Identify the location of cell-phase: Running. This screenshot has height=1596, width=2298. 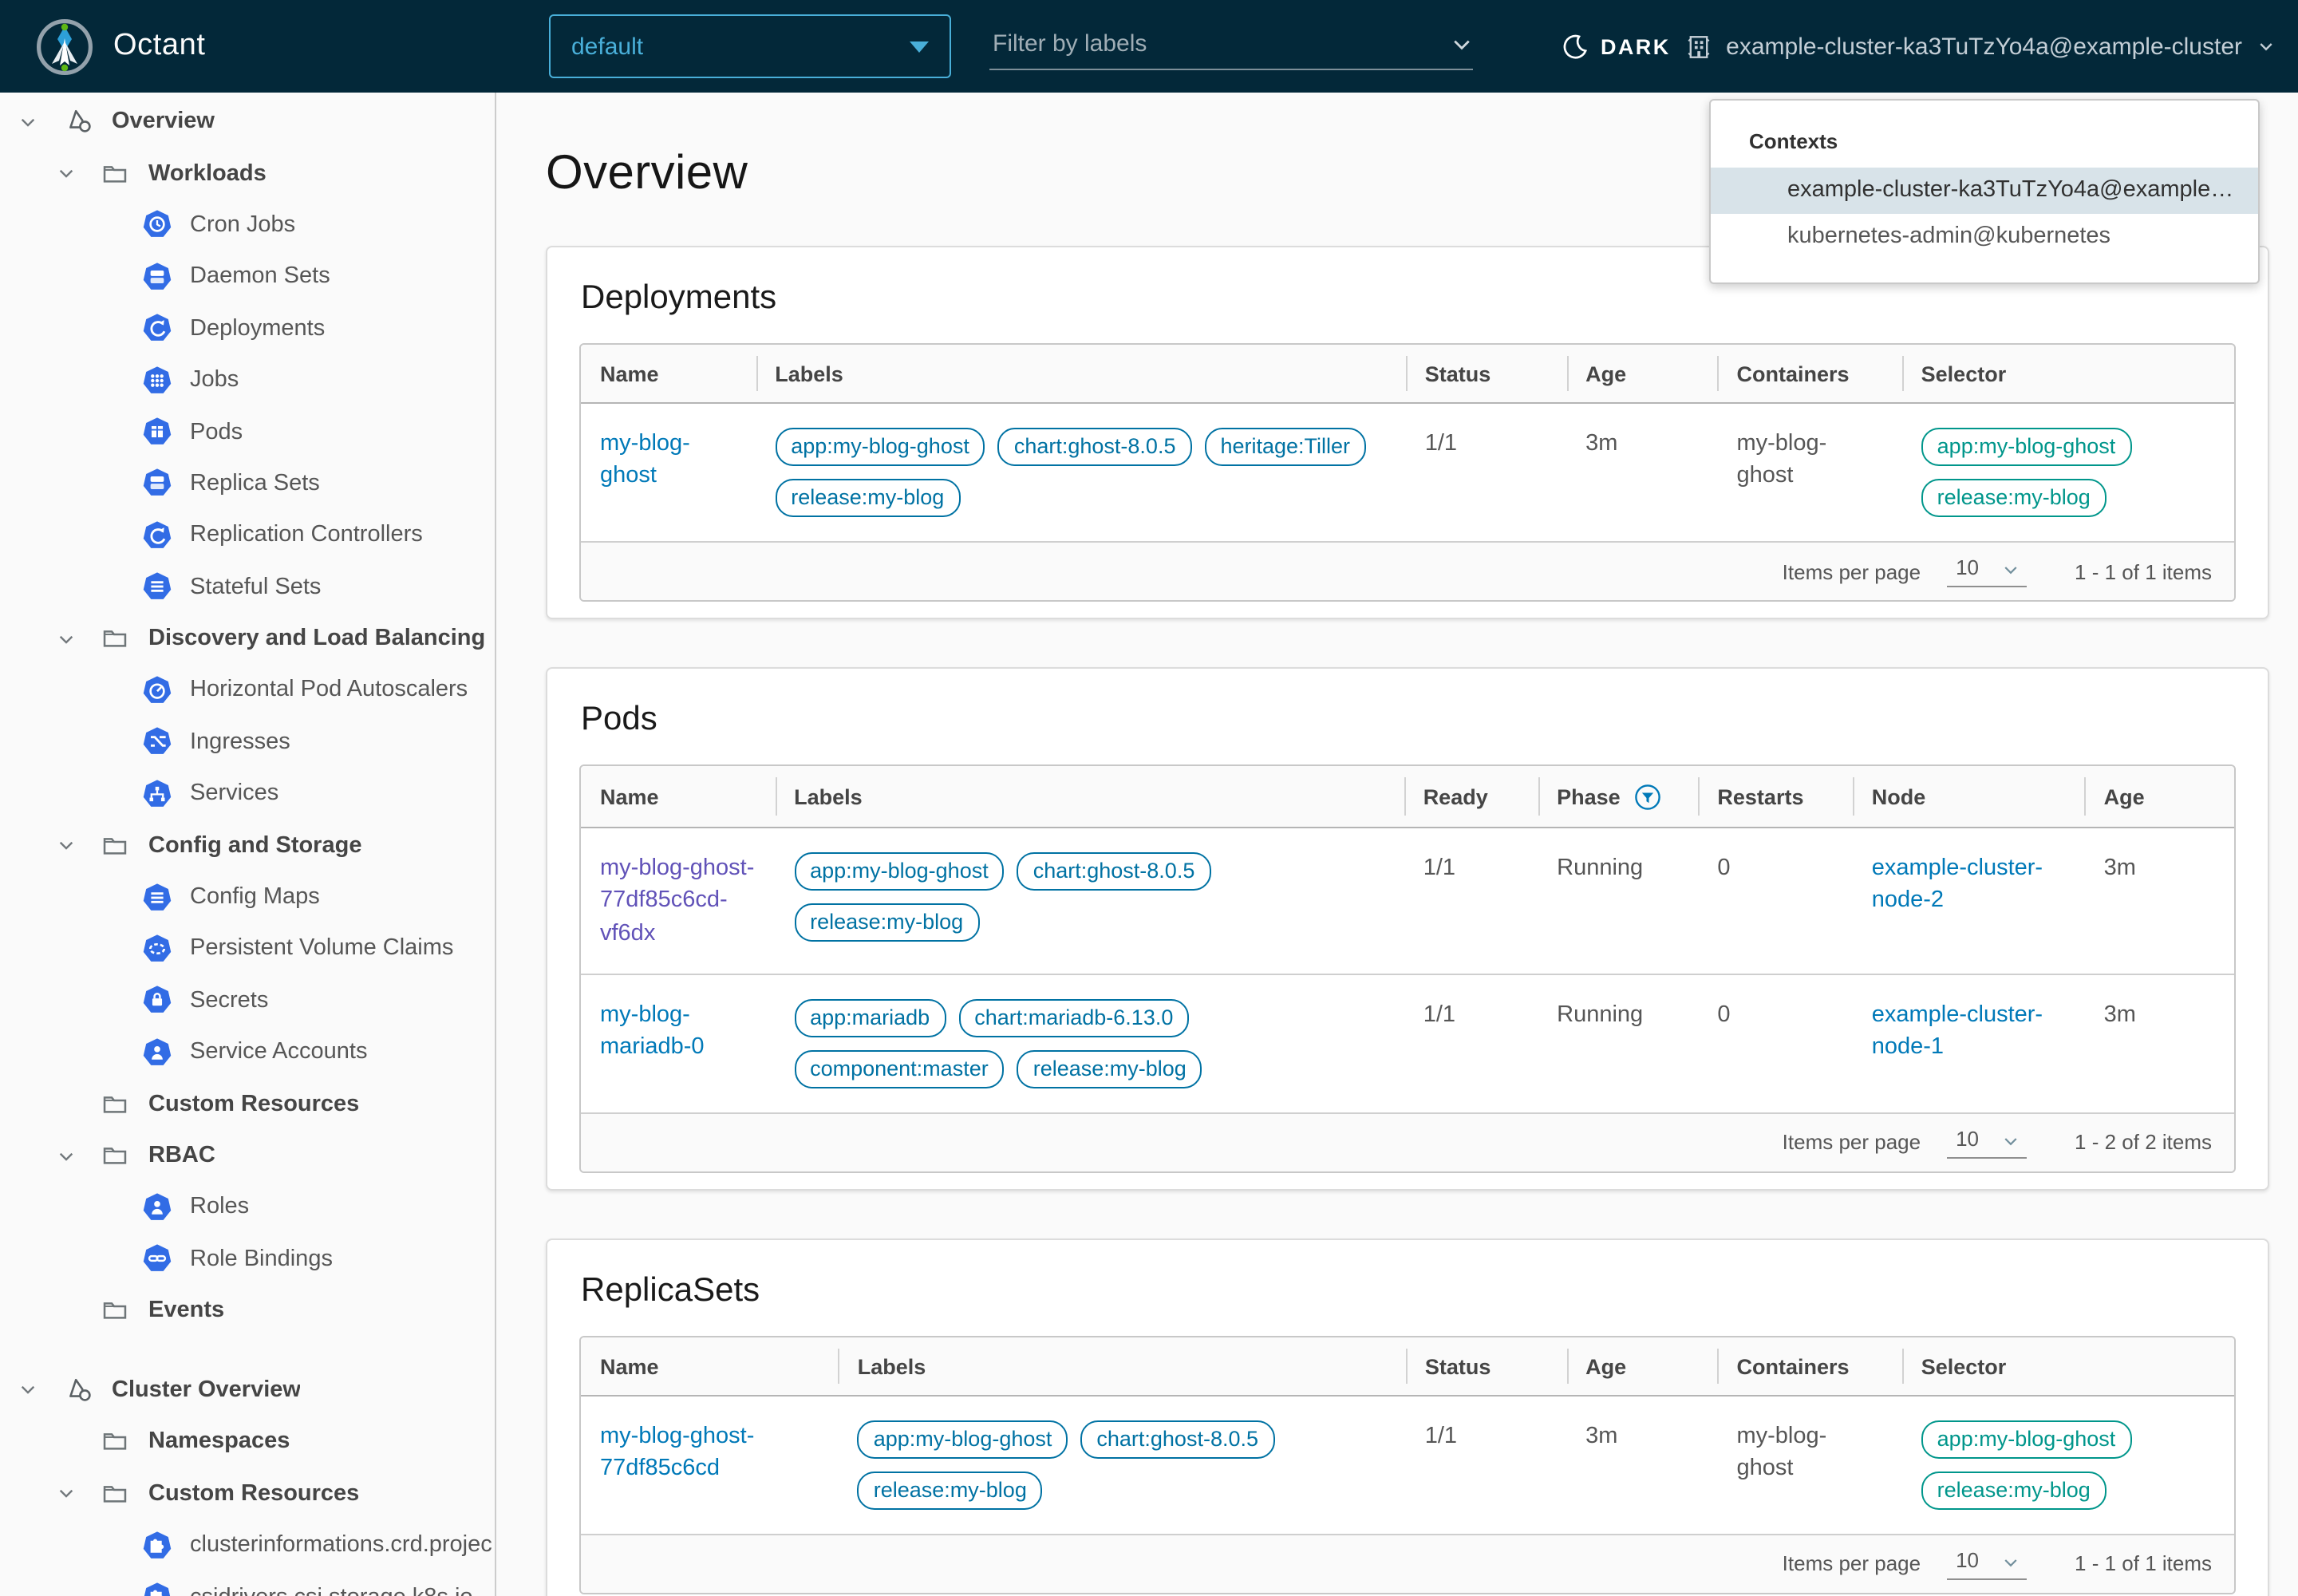
(1618, 901).